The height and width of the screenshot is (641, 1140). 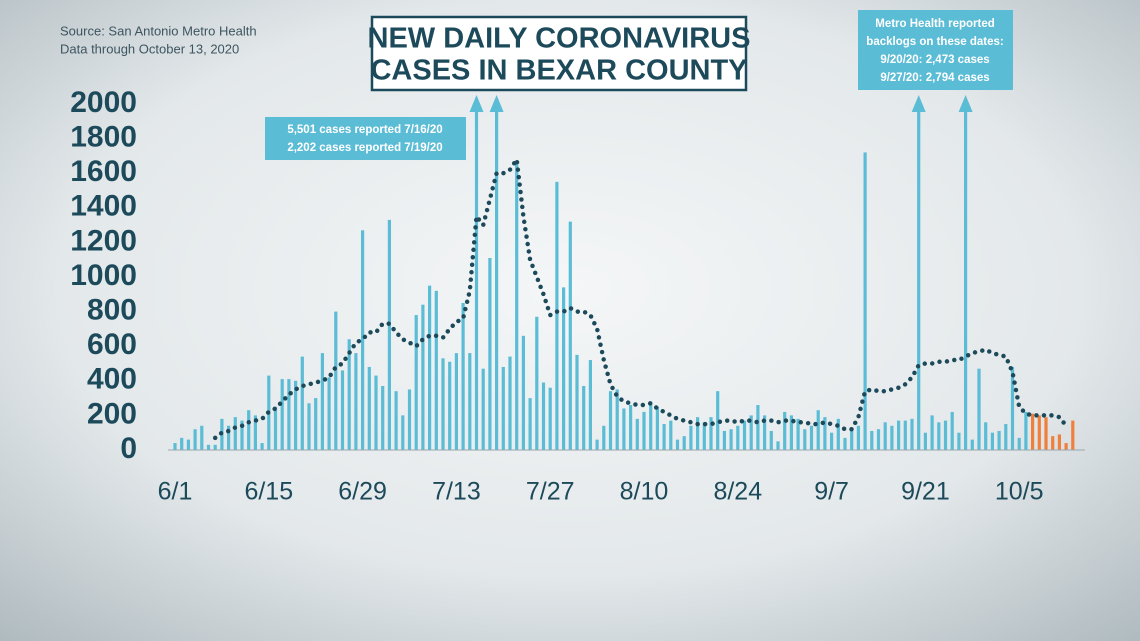 I want to click on x-tick-label: 8/10, so click(x=644, y=492).